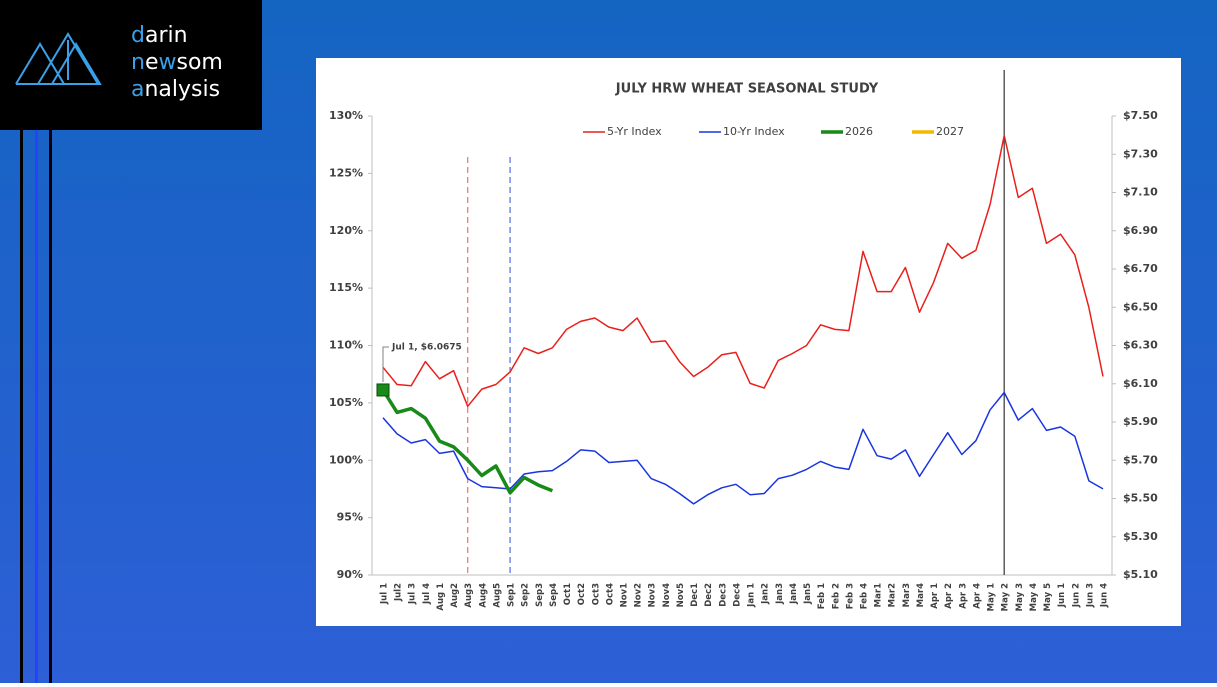 The width and height of the screenshot is (1217, 687). What do you see at coordinates (780, 594) in the screenshot?
I see `x-tick-label: Jan3` at bounding box center [780, 594].